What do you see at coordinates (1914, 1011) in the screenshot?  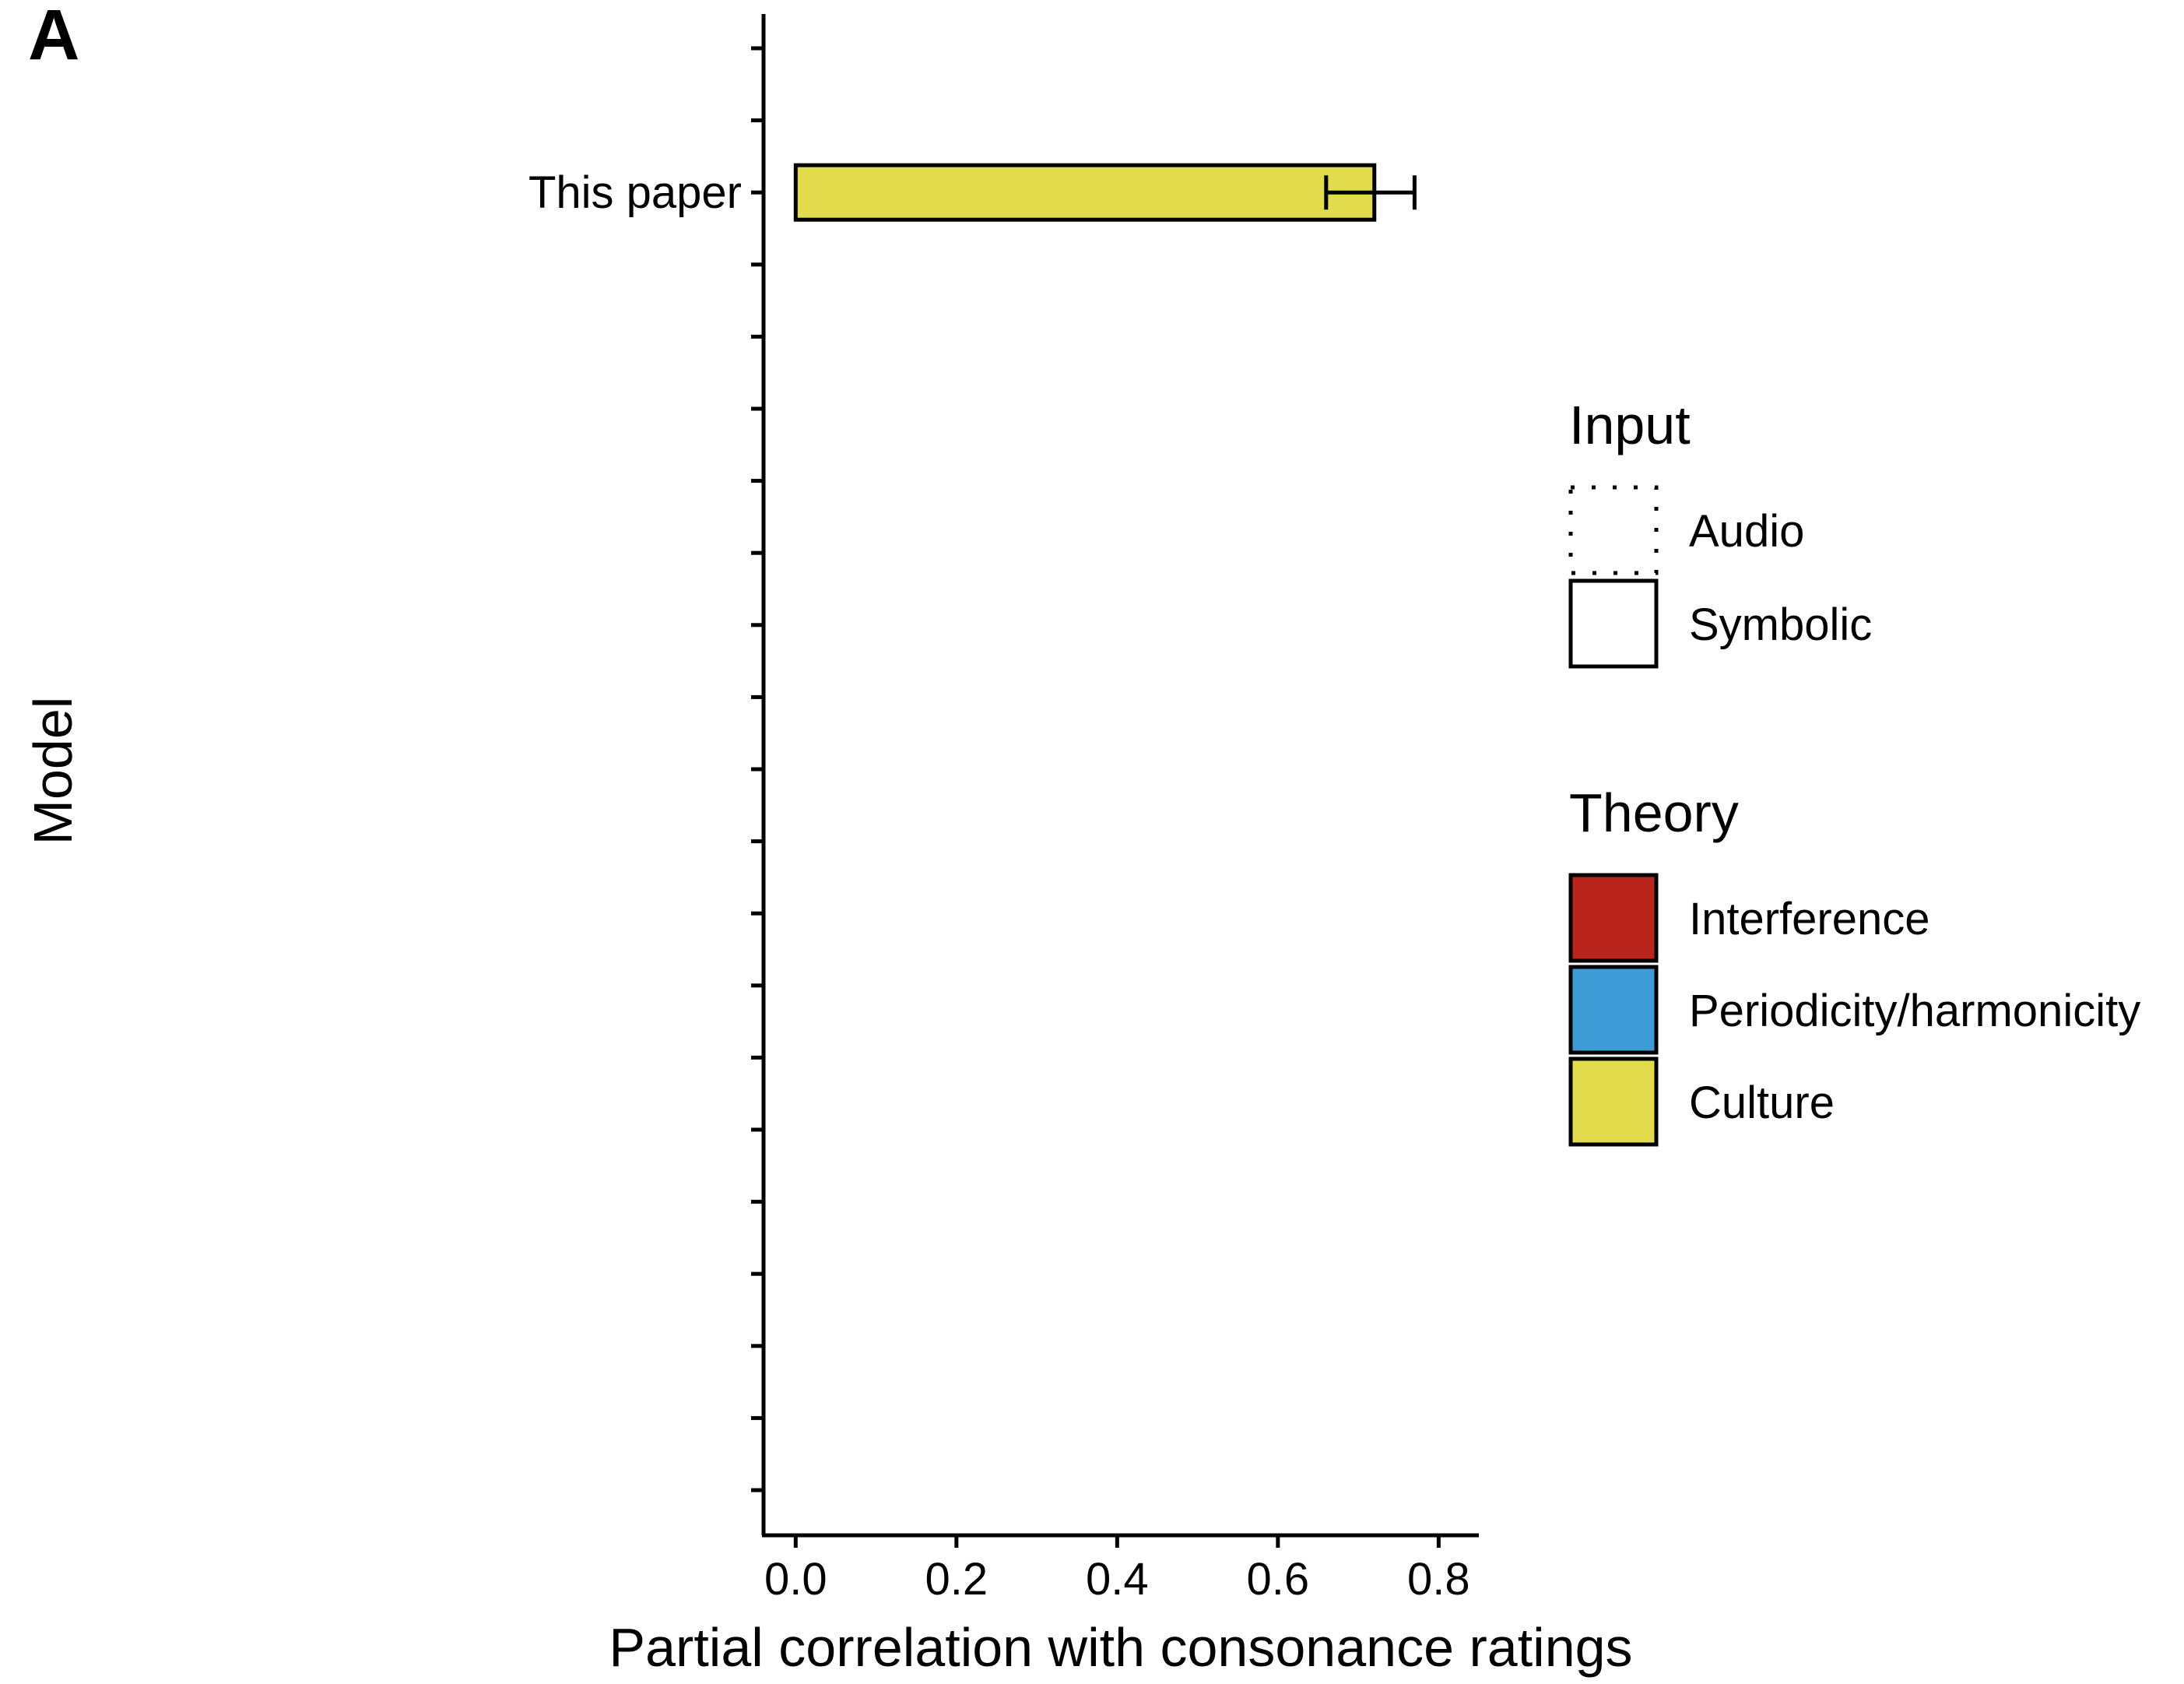 I see `legend-label-periodicity: Periodicity/harmonicity` at bounding box center [1914, 1011].